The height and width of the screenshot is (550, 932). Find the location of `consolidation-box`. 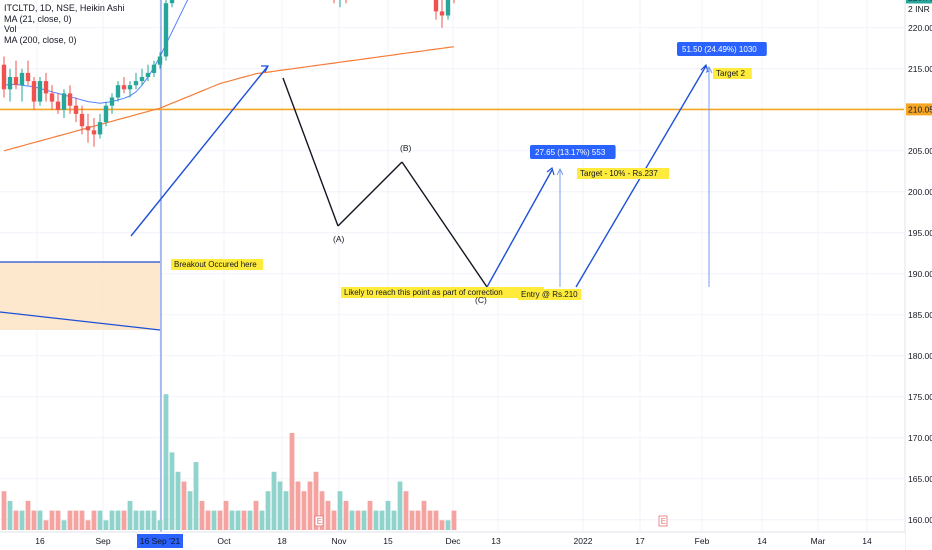

consolidation-box is located at coordinates (80, 296).